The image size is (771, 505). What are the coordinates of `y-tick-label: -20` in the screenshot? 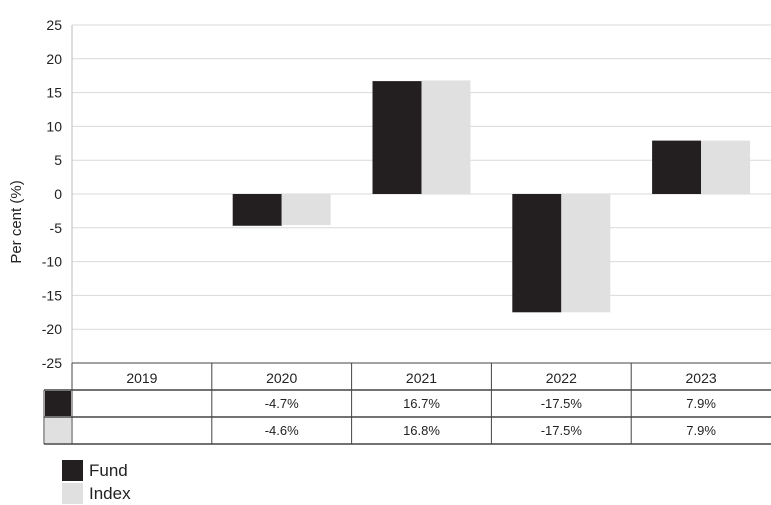 It's located at (52, 329).